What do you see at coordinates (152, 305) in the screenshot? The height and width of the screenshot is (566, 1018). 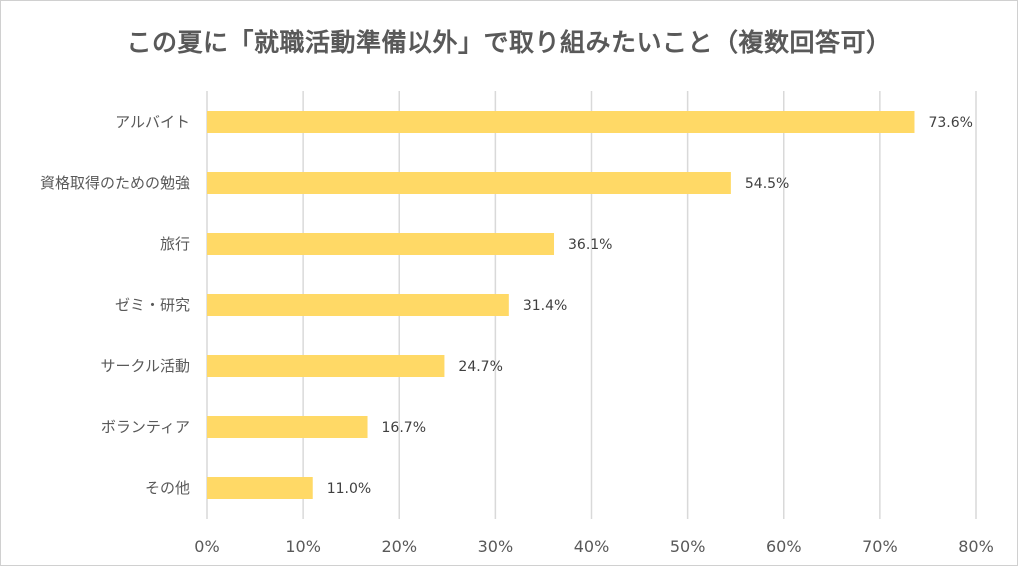 I see `category-label: ゼミ・研究` at bounding box center [152, 305].